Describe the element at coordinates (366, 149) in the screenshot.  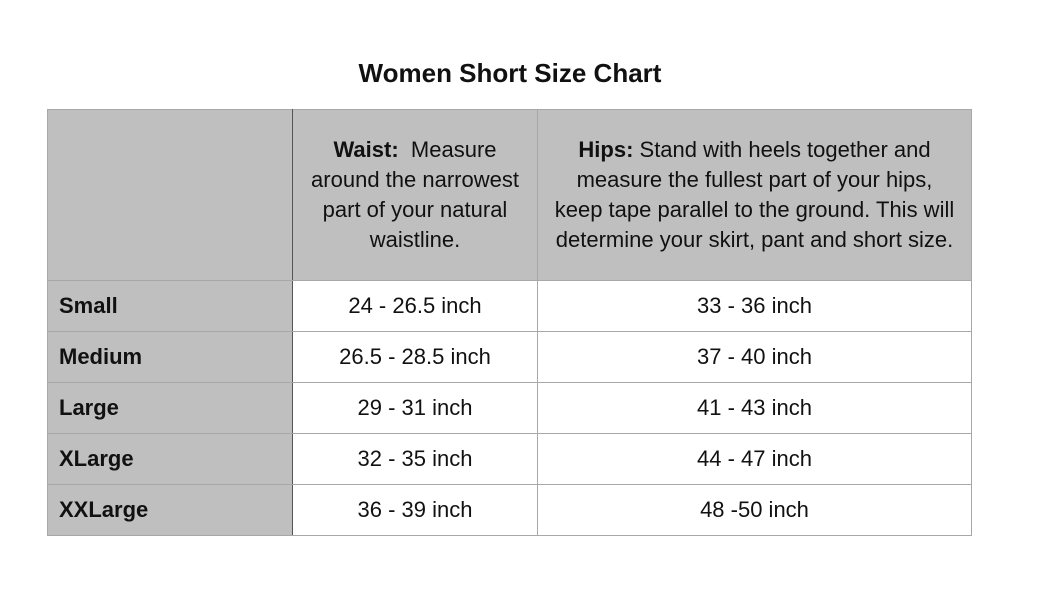
I see `waist-label: Waist:` at that location.